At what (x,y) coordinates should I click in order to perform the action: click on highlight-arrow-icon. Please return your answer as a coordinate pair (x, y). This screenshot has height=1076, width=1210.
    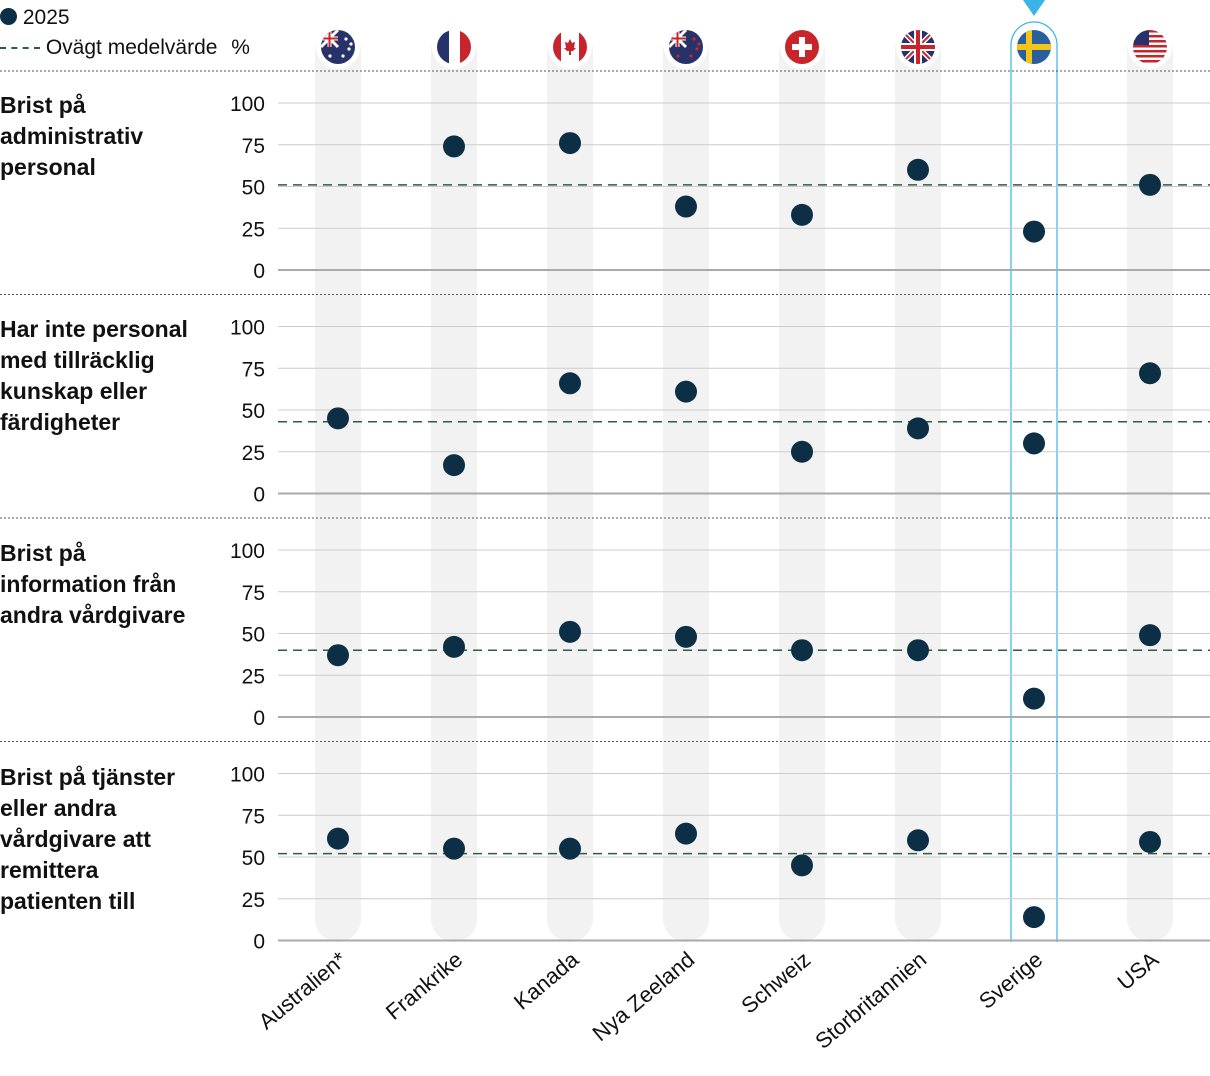
    Looking at the image, I should click on (1034, 8).